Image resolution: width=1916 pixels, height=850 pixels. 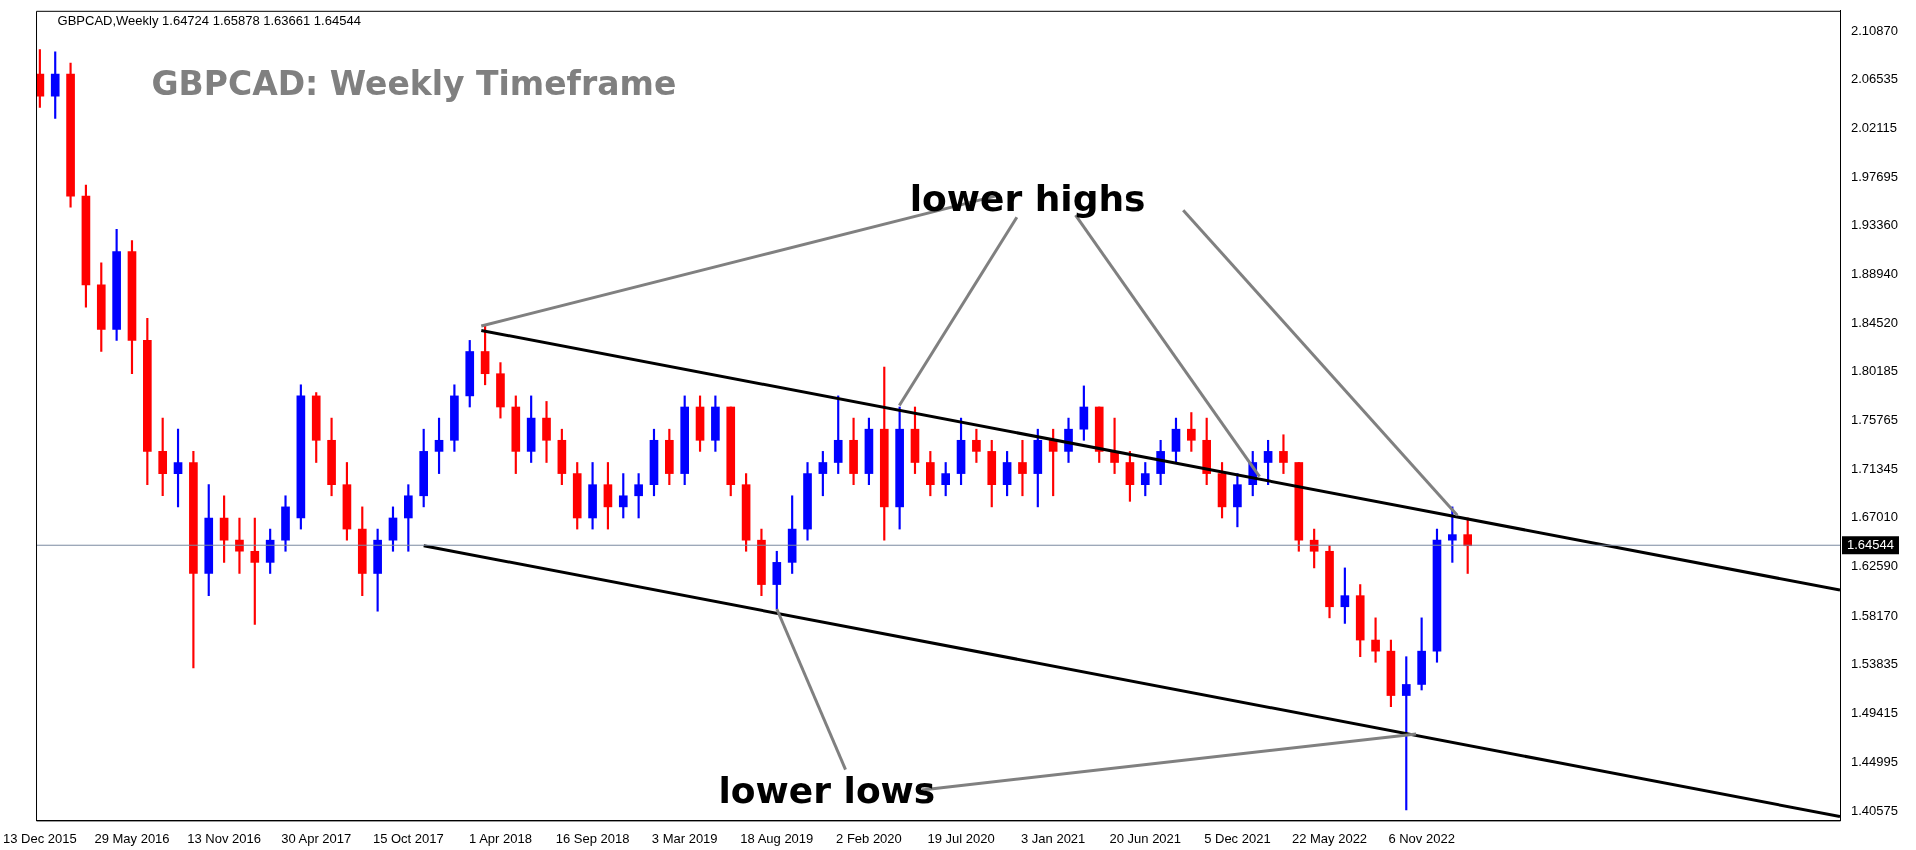 What do you see at coordinates (316, 838) in the screenshot?
I see `x-tick-label: 30 Apr 2017` at bounding box center [316, 838].